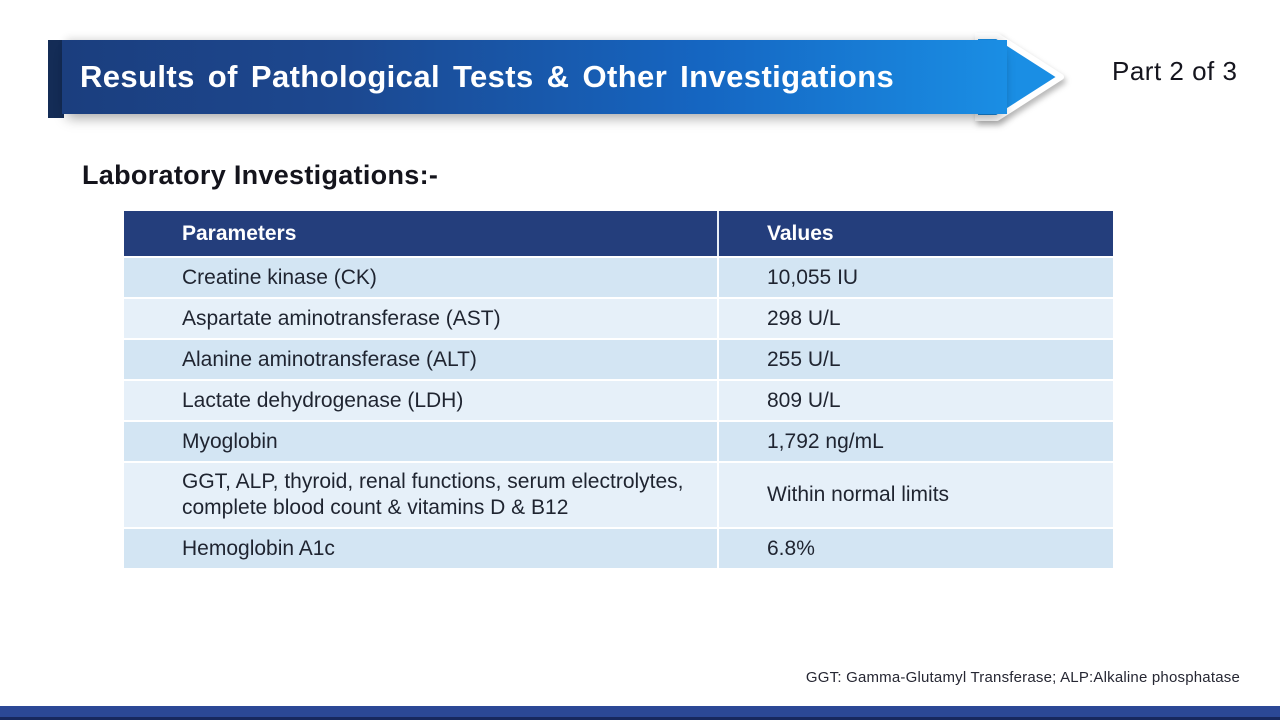 Image resolution: width=1280 pixels, height=720 pixels. What do you see at coordinates (915, 548) in the screenshot?
I see `value-cell: 6.8%` at bounding box center [915, 548].